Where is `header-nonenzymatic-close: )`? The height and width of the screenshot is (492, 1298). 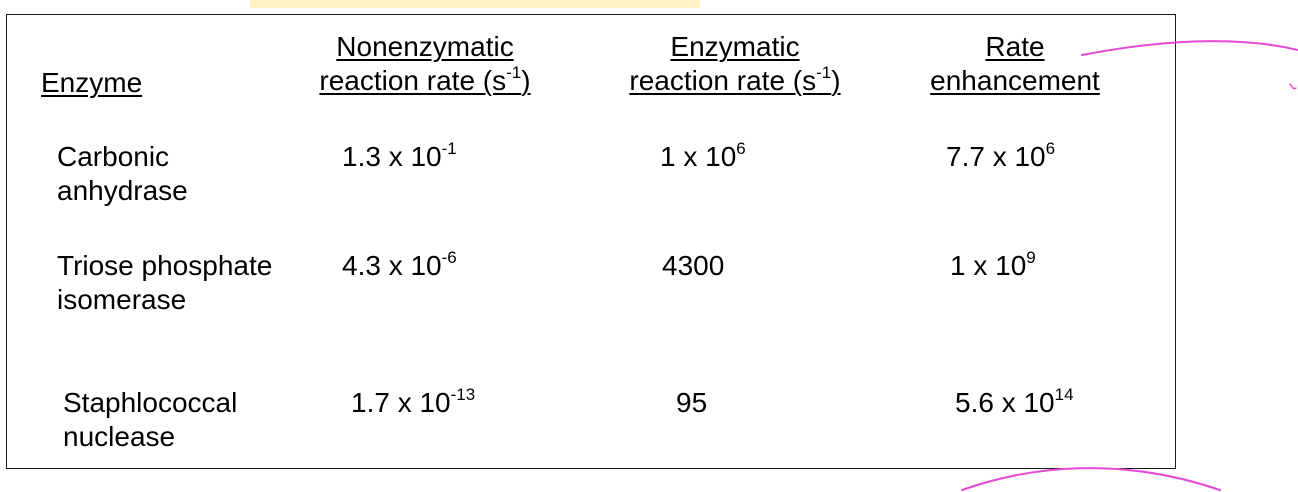
header-nonenzymatic-close: ) is located at coordinates (526, 80).